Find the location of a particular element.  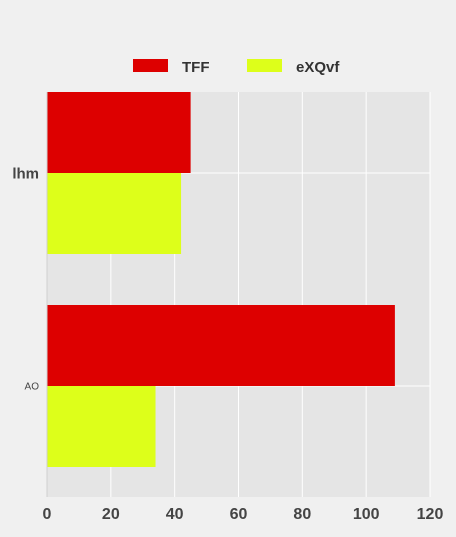

x-tick-label: 0 is located at coordinates (47, 514).